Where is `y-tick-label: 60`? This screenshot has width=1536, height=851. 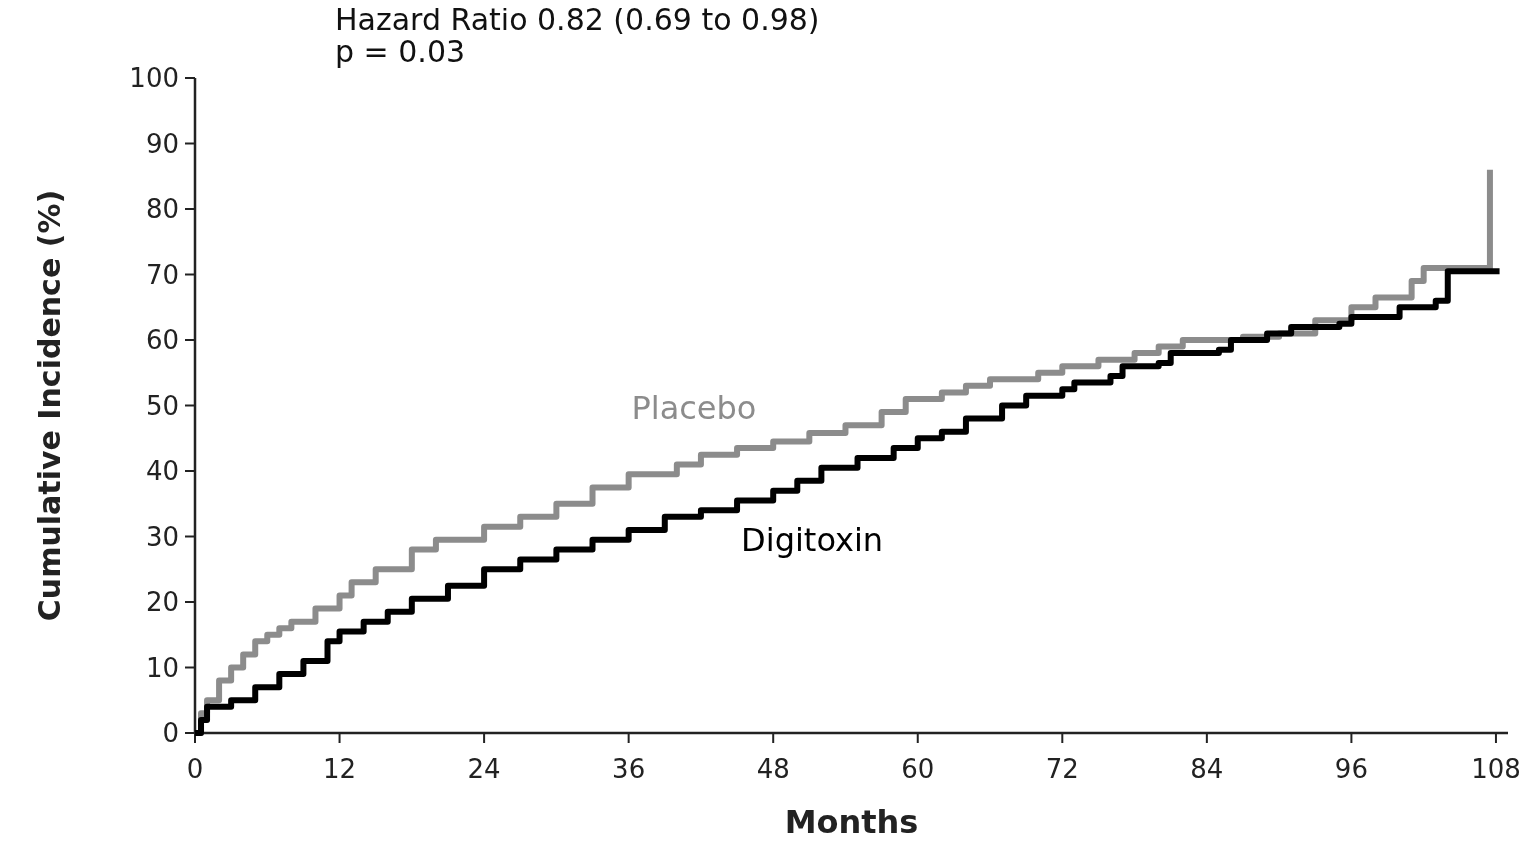 y-tick-label: 60 is located at coordinates (162, 340).